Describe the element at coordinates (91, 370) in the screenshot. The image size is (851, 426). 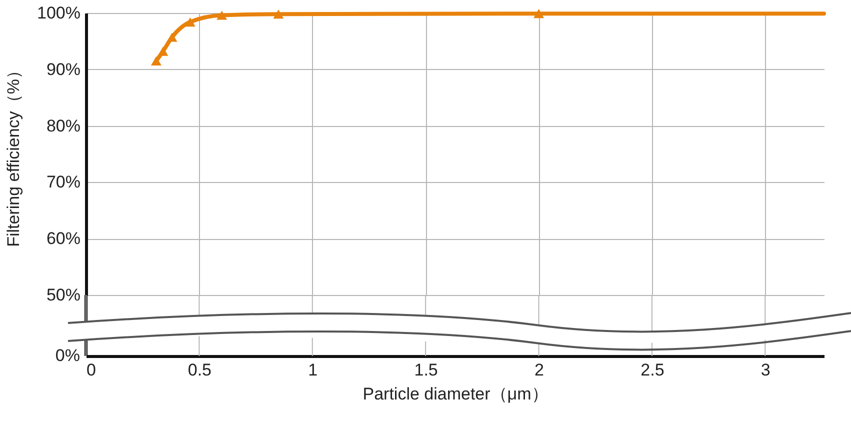
I see `x-tick-label: 0` at that location.